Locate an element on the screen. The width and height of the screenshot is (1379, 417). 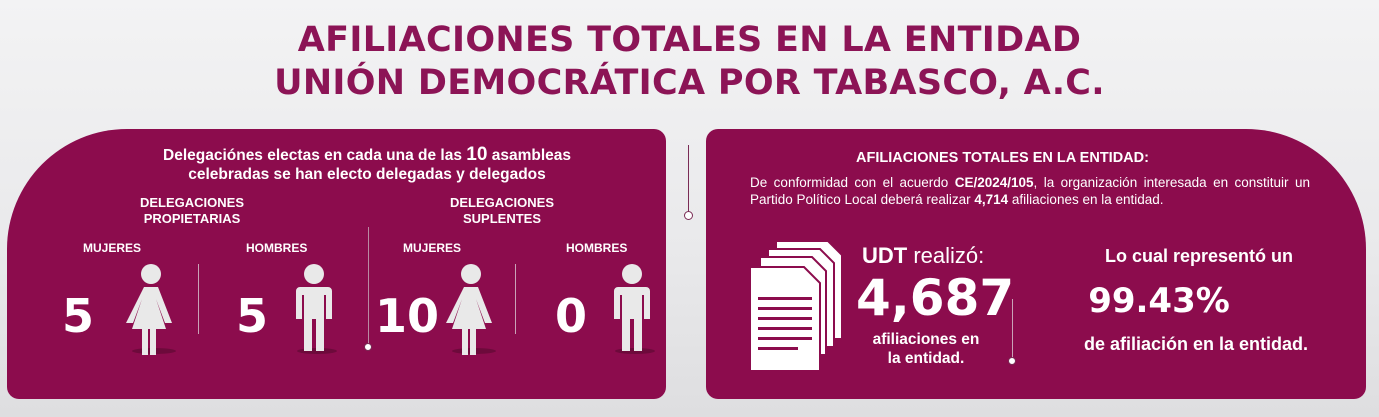
suplentes-women-count: 10 is located at coordinates (407, 316).